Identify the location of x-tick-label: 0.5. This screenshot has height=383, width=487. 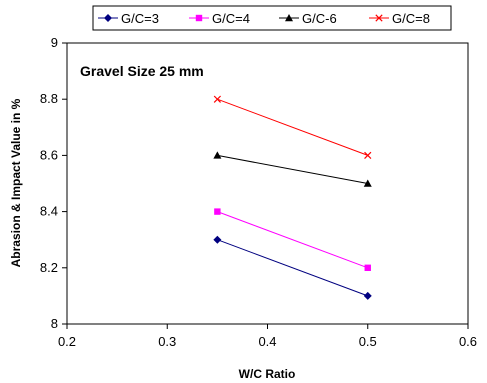
(368, 341).